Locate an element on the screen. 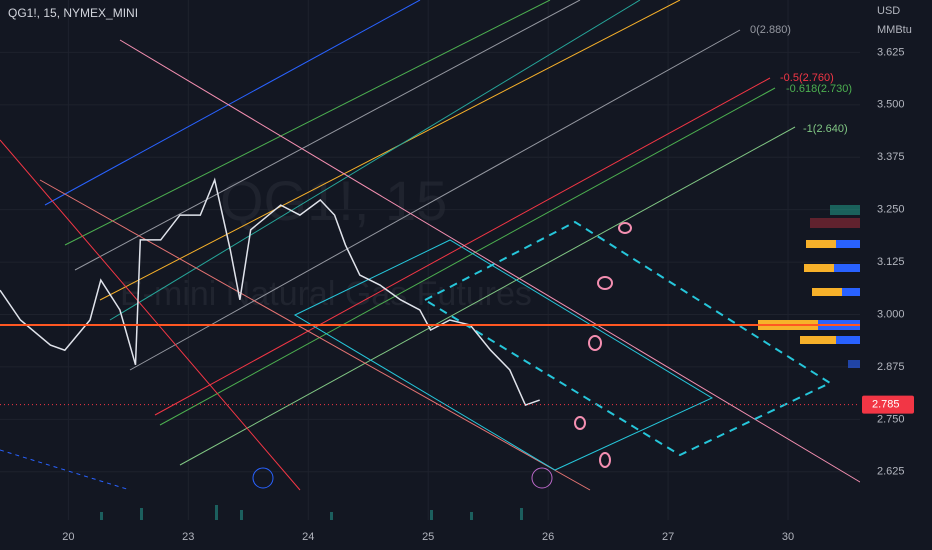  time-axis is located at coordinates (430, 536).